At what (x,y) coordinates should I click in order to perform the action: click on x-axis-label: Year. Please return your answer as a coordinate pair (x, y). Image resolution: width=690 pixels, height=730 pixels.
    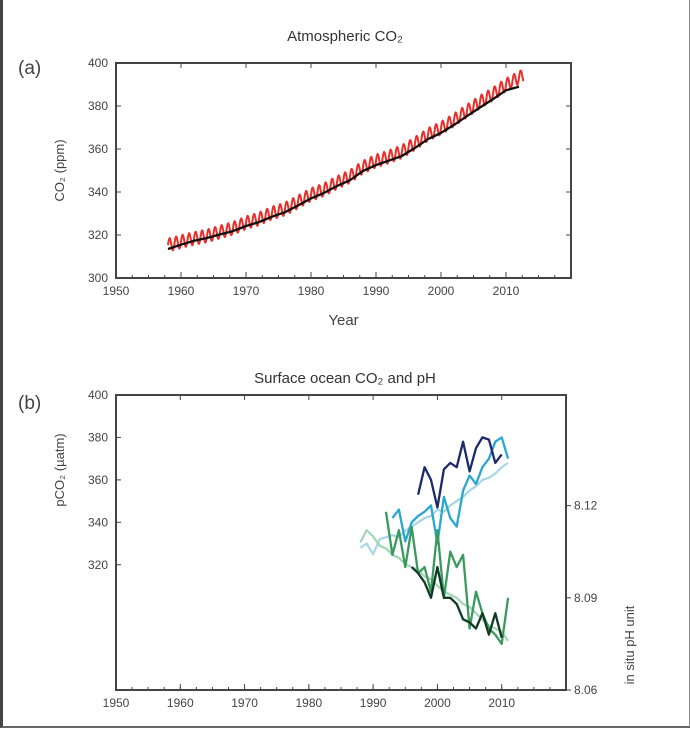
    Looking at the image, I should click on (343, 320).